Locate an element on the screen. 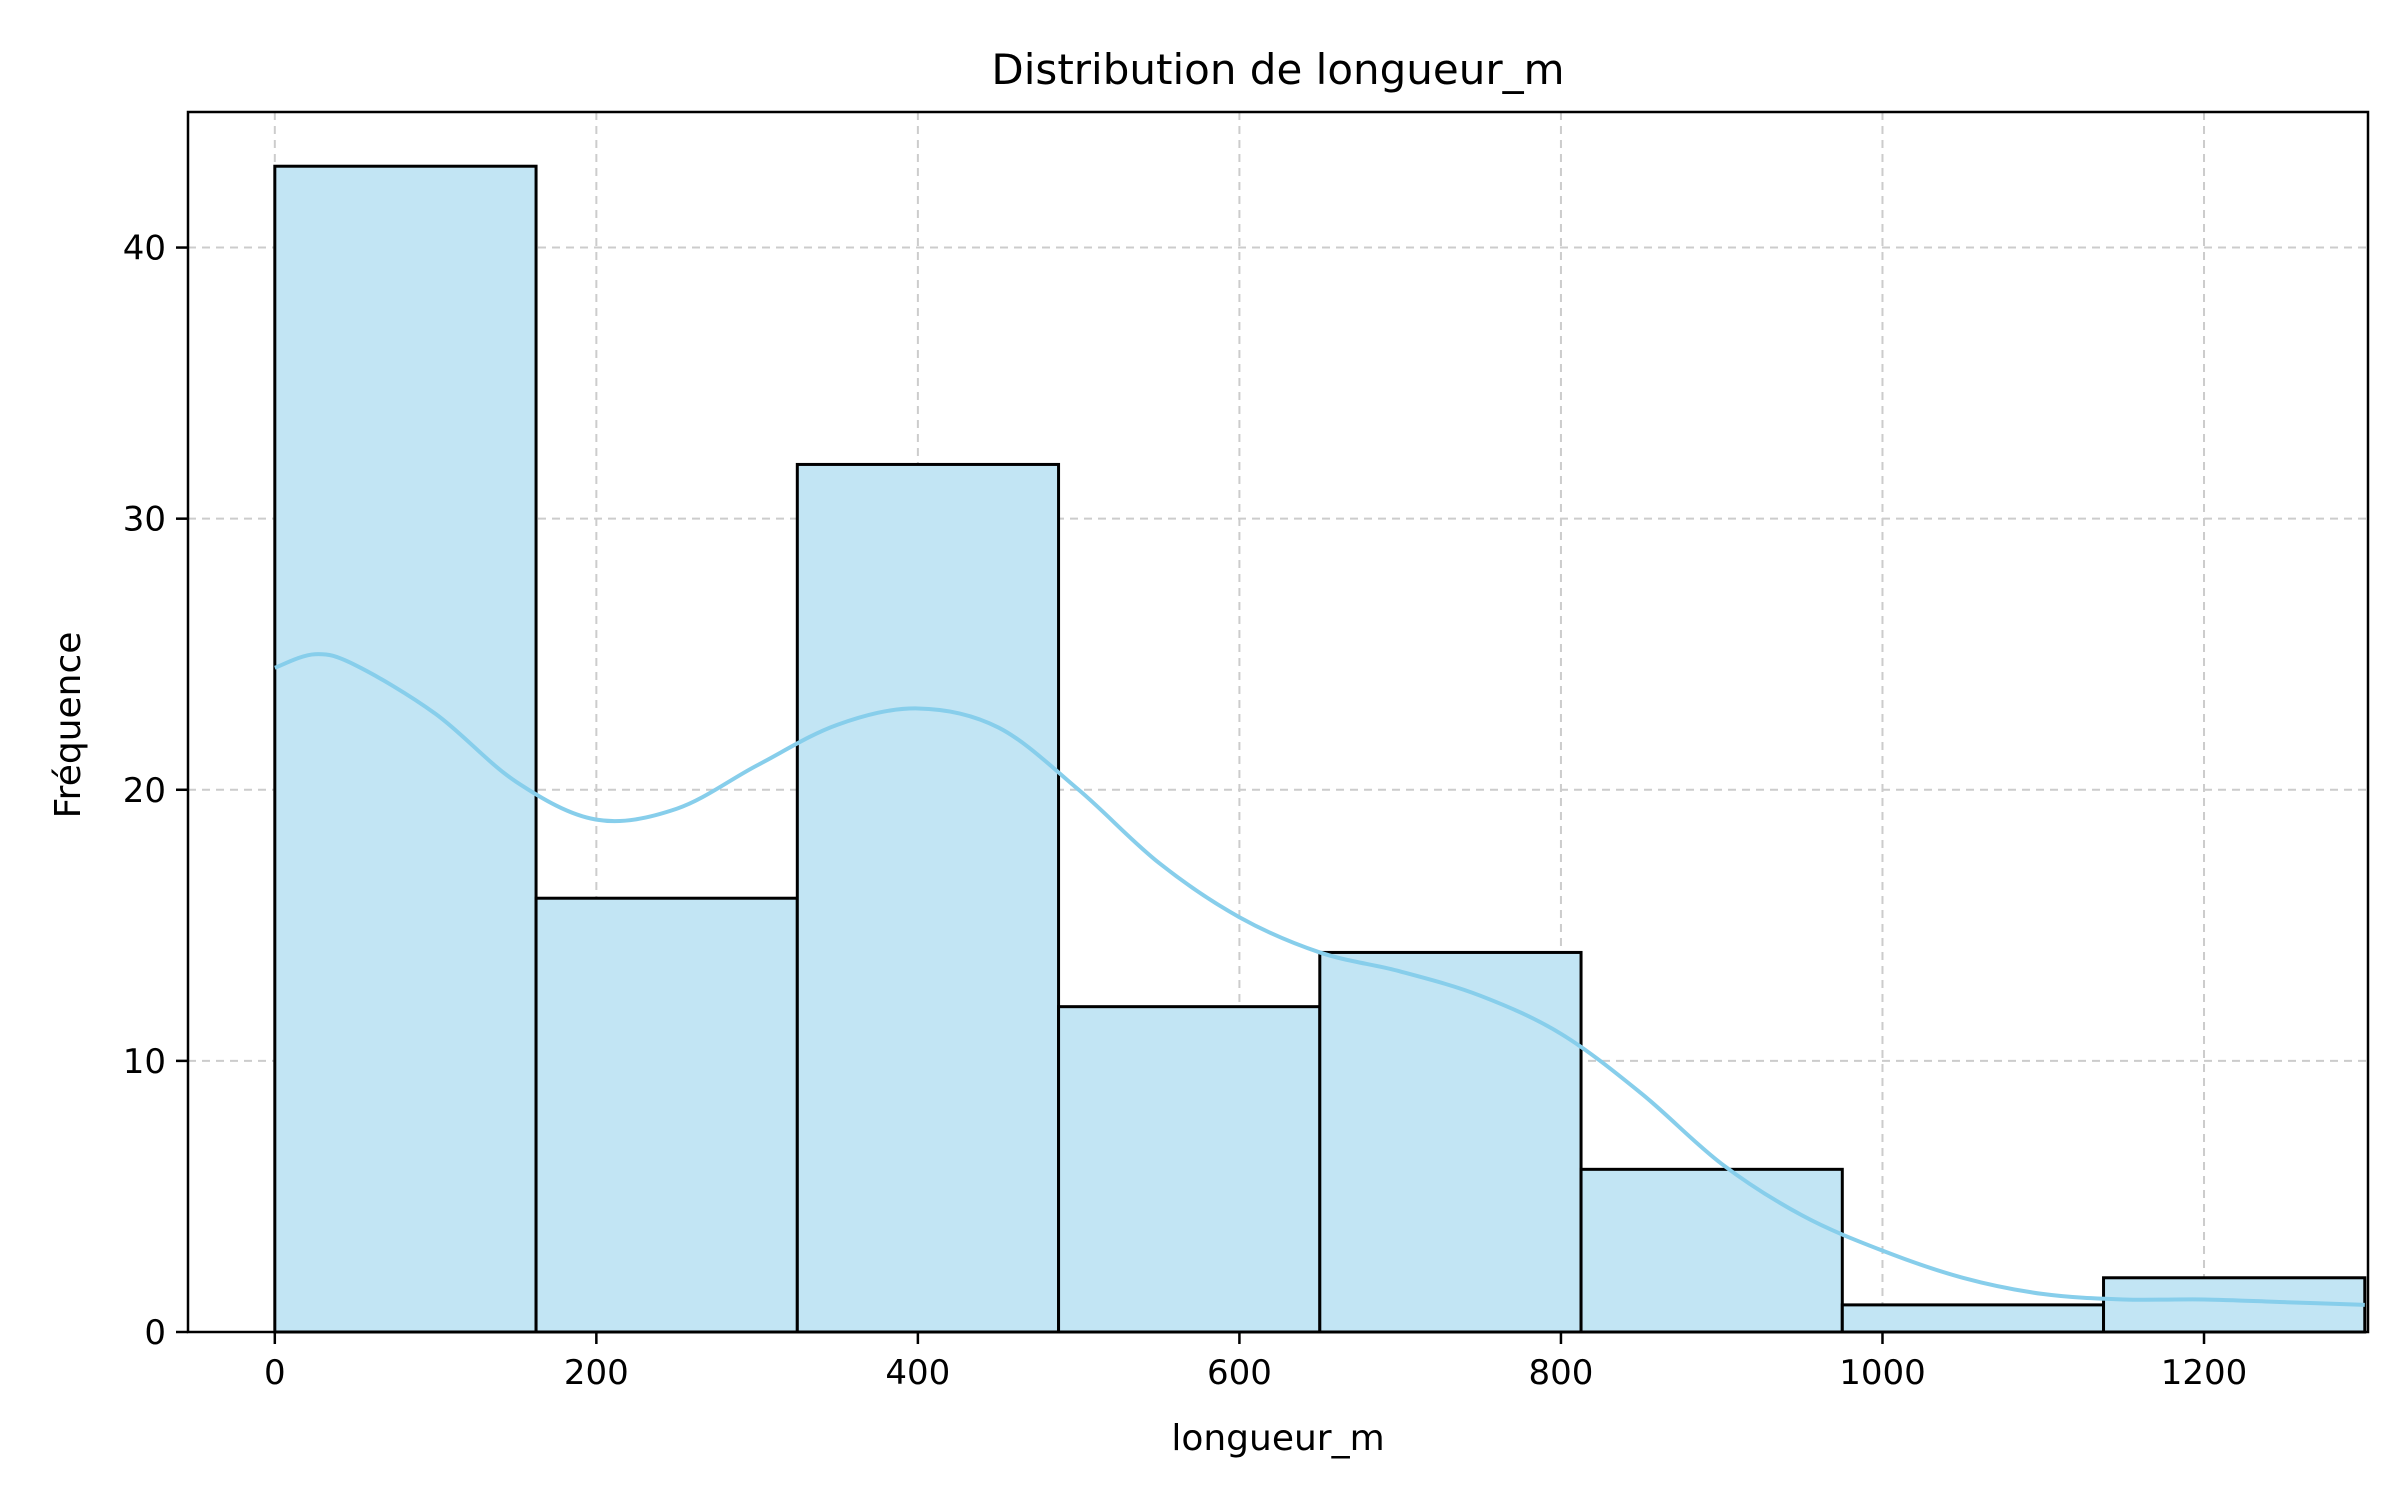 The image size is (2400, 1500). y-tick-label: 30 is located at coordinates (144, 520).